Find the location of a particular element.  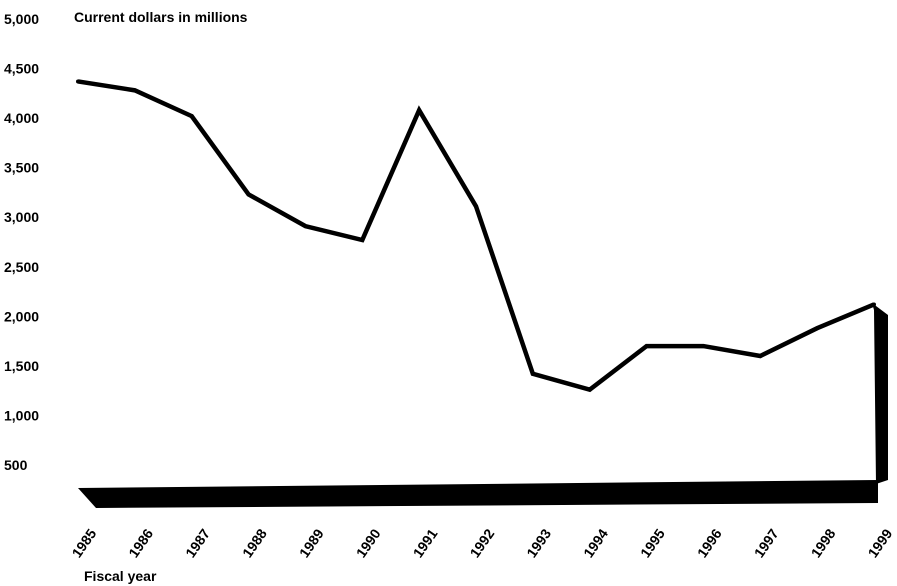

y-tick-label: 3,500 is located at coordinates (21, 168).